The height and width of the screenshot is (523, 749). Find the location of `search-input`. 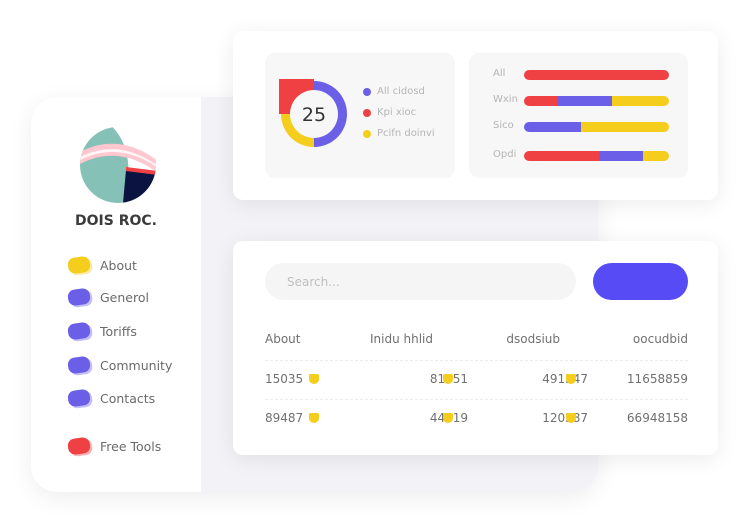

search-input is located at coordinates (420, 281).